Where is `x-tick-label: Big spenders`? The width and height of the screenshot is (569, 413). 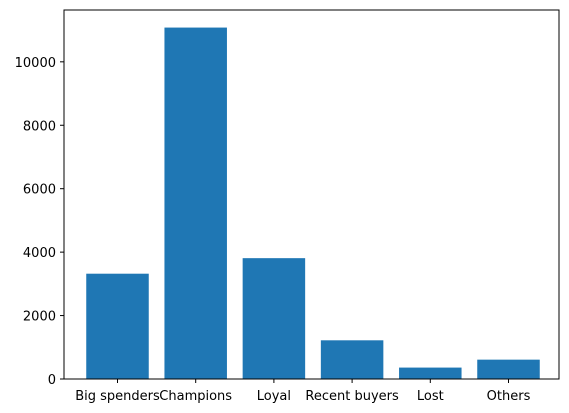
x-tick-label: Big spenders is located at coordinates (117, 396).